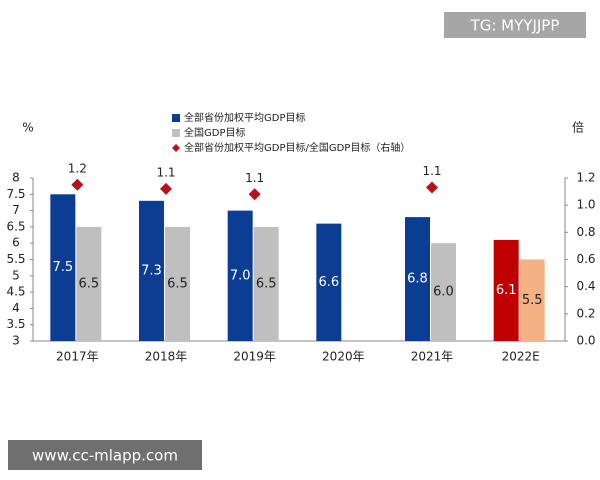 This screenshot has width=600, height=480. Describe the element at coordinates (585, 205) in the screenshot. I see `y2-tick-label: 1.0` at that location.